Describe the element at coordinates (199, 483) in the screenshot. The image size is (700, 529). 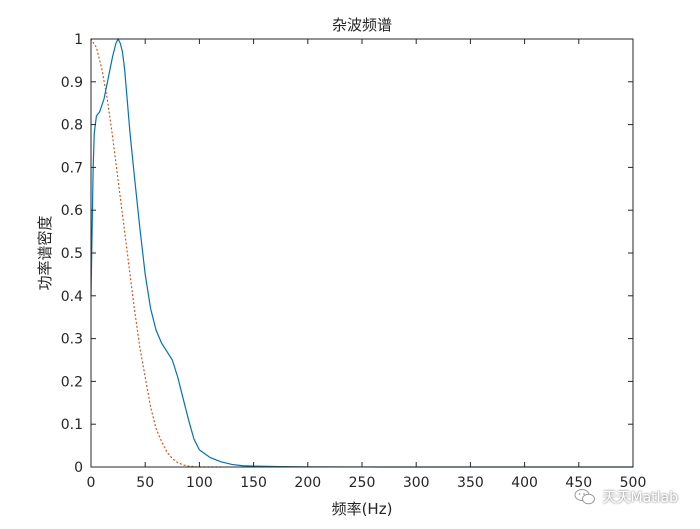
I see `x-tick-label-100: 100` at that location.